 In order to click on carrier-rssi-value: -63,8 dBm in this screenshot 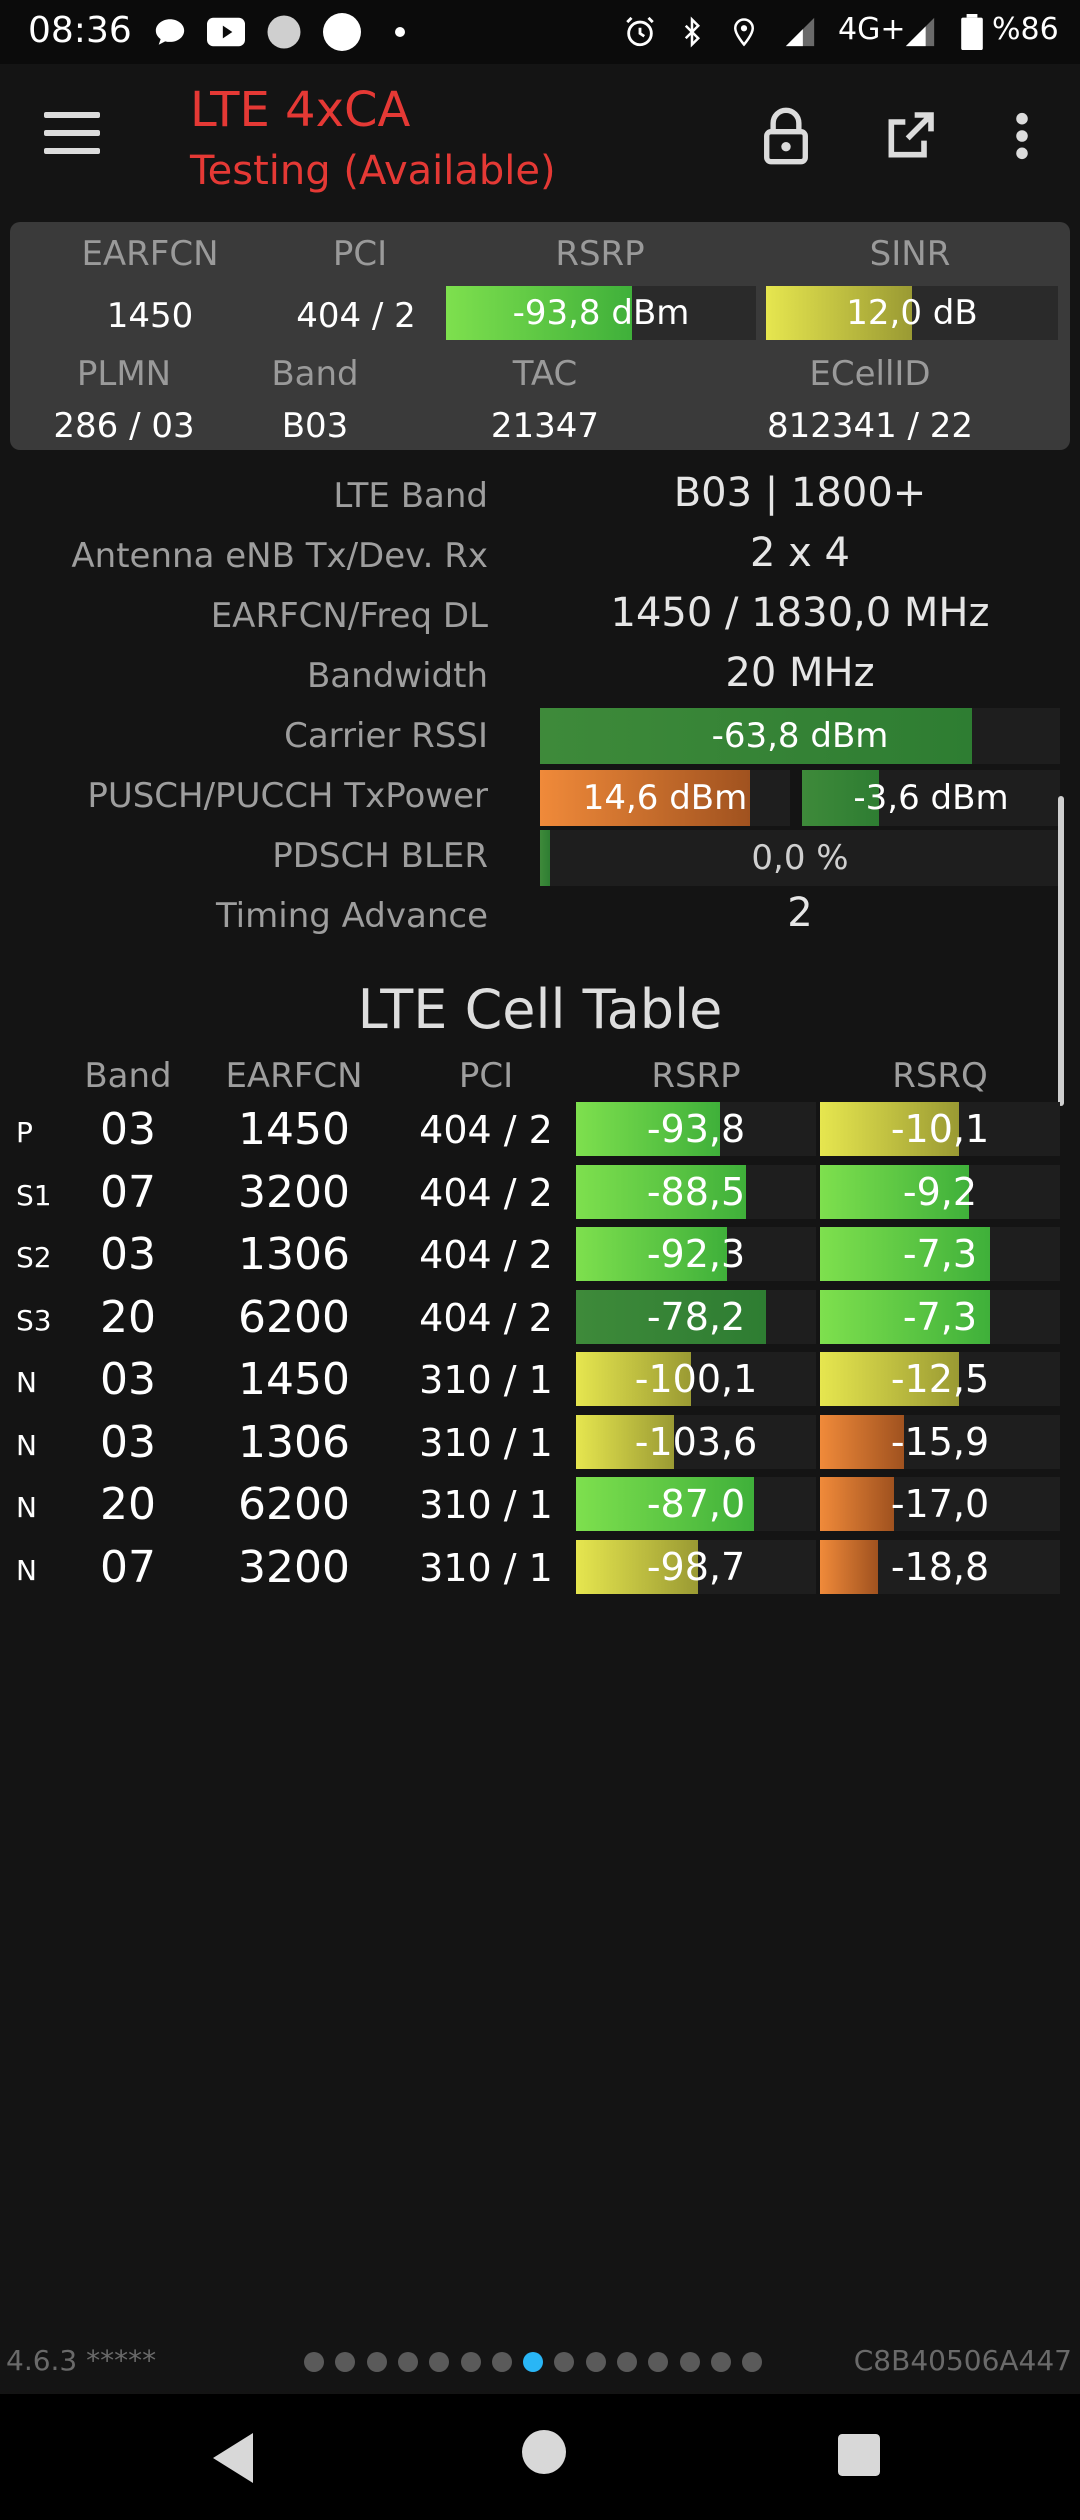, I will do `click(800, 736)`.